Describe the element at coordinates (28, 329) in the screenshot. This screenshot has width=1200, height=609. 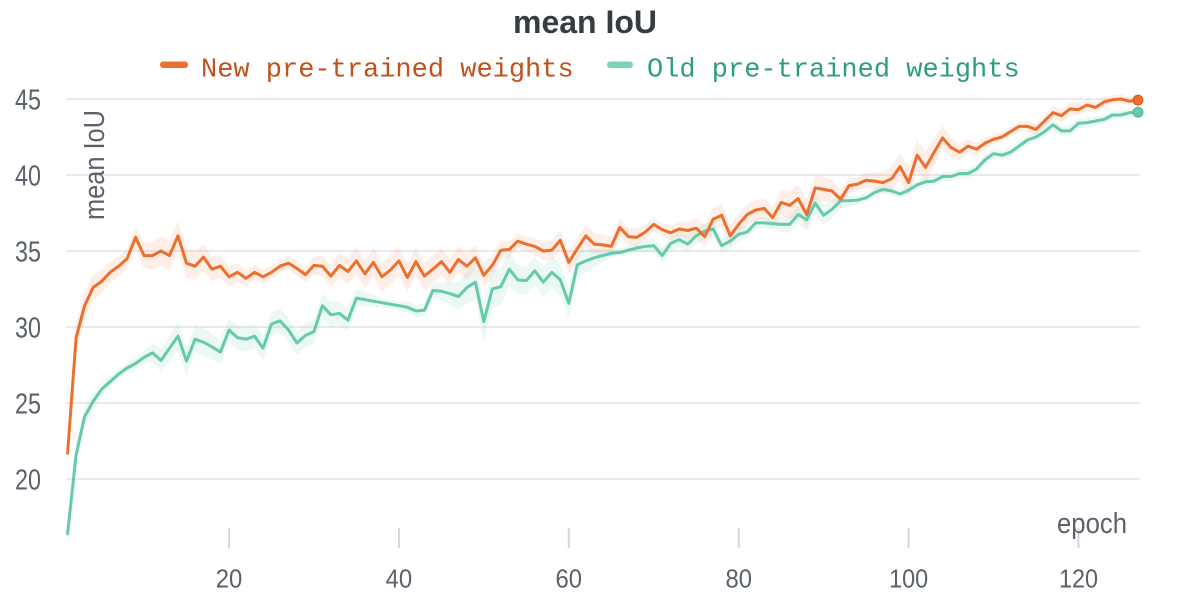
I see `svg-text: 30` at that location.